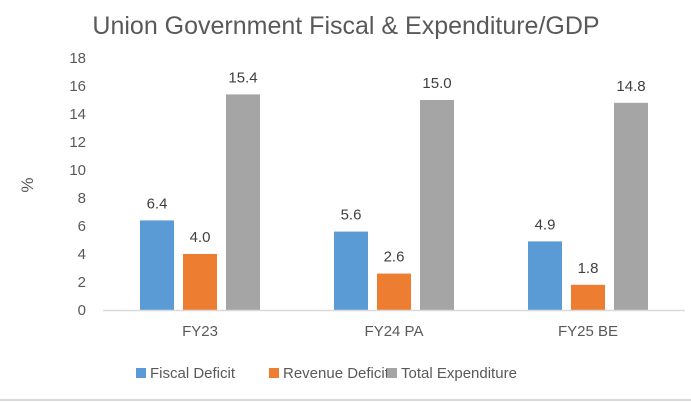 The height and width of the screenshot is (402, 691). I want to click on data-label: 4.9, so click(545, 224).